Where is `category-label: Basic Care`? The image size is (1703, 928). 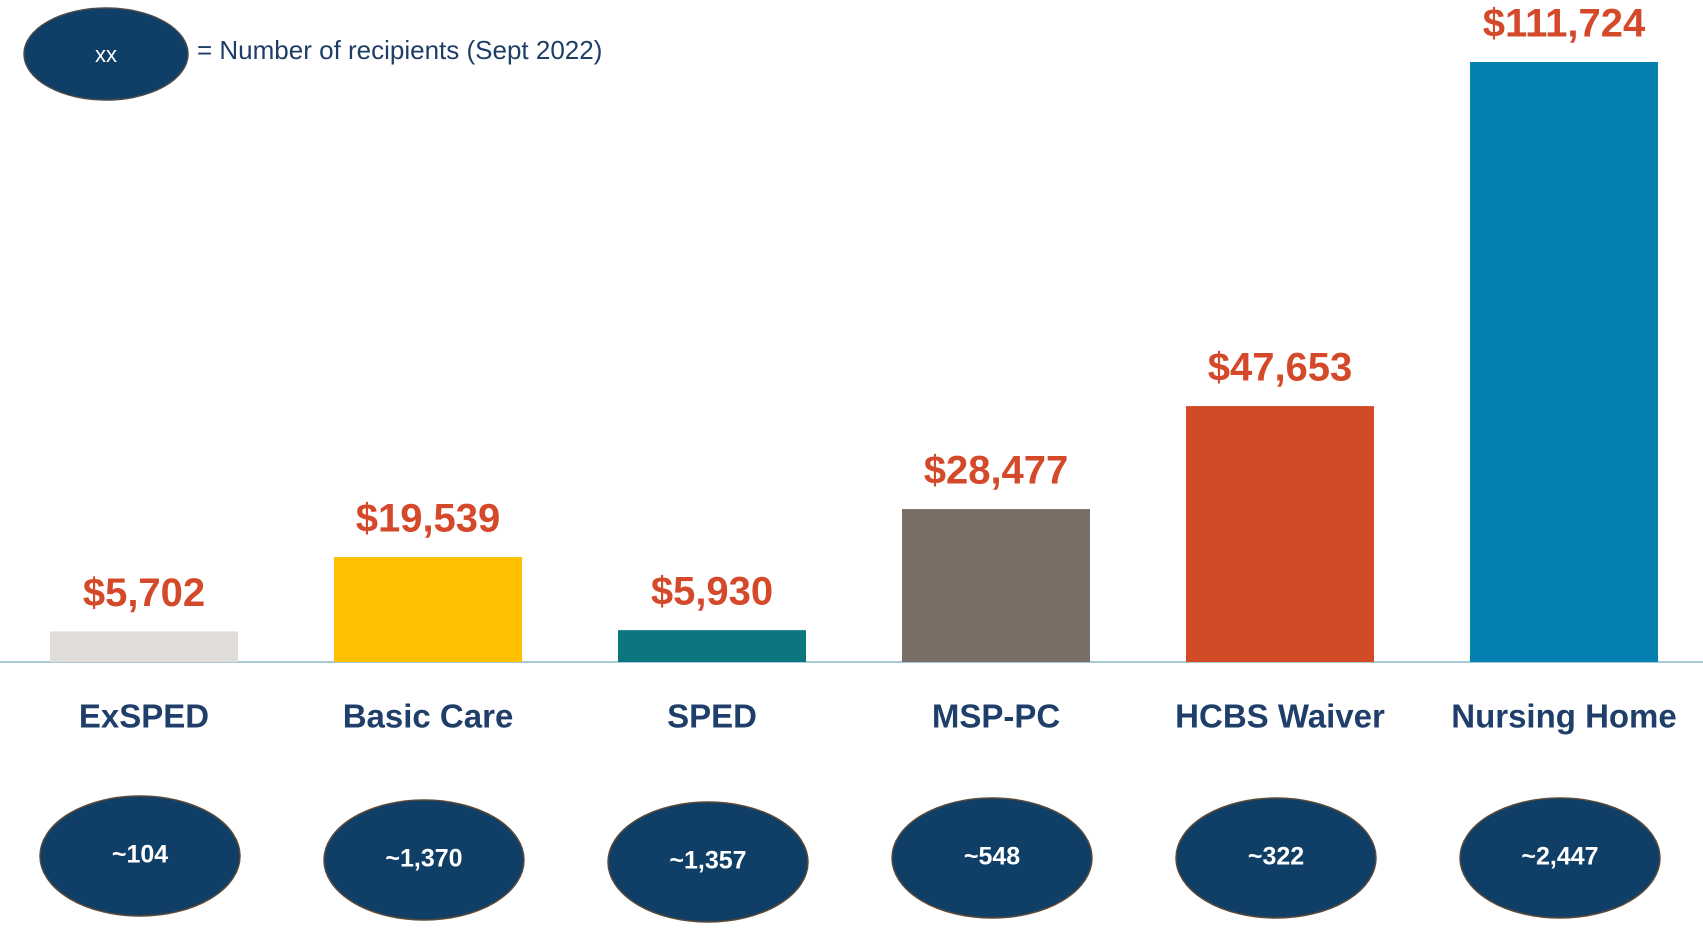 category-label: Basic Care is located at coordinates (428, 716).